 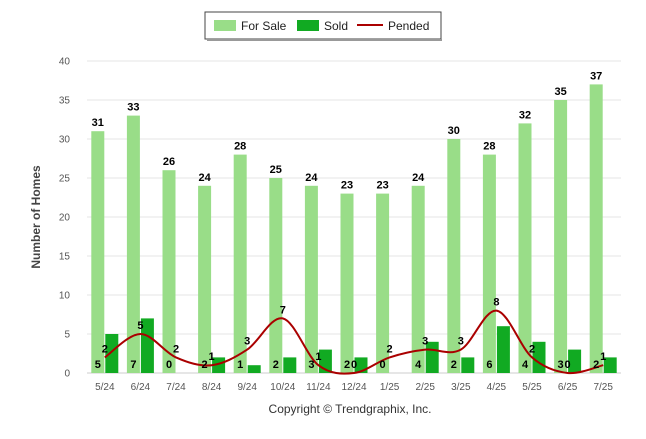 I want to click on label-pended: 8, so click(x=496, y=303).